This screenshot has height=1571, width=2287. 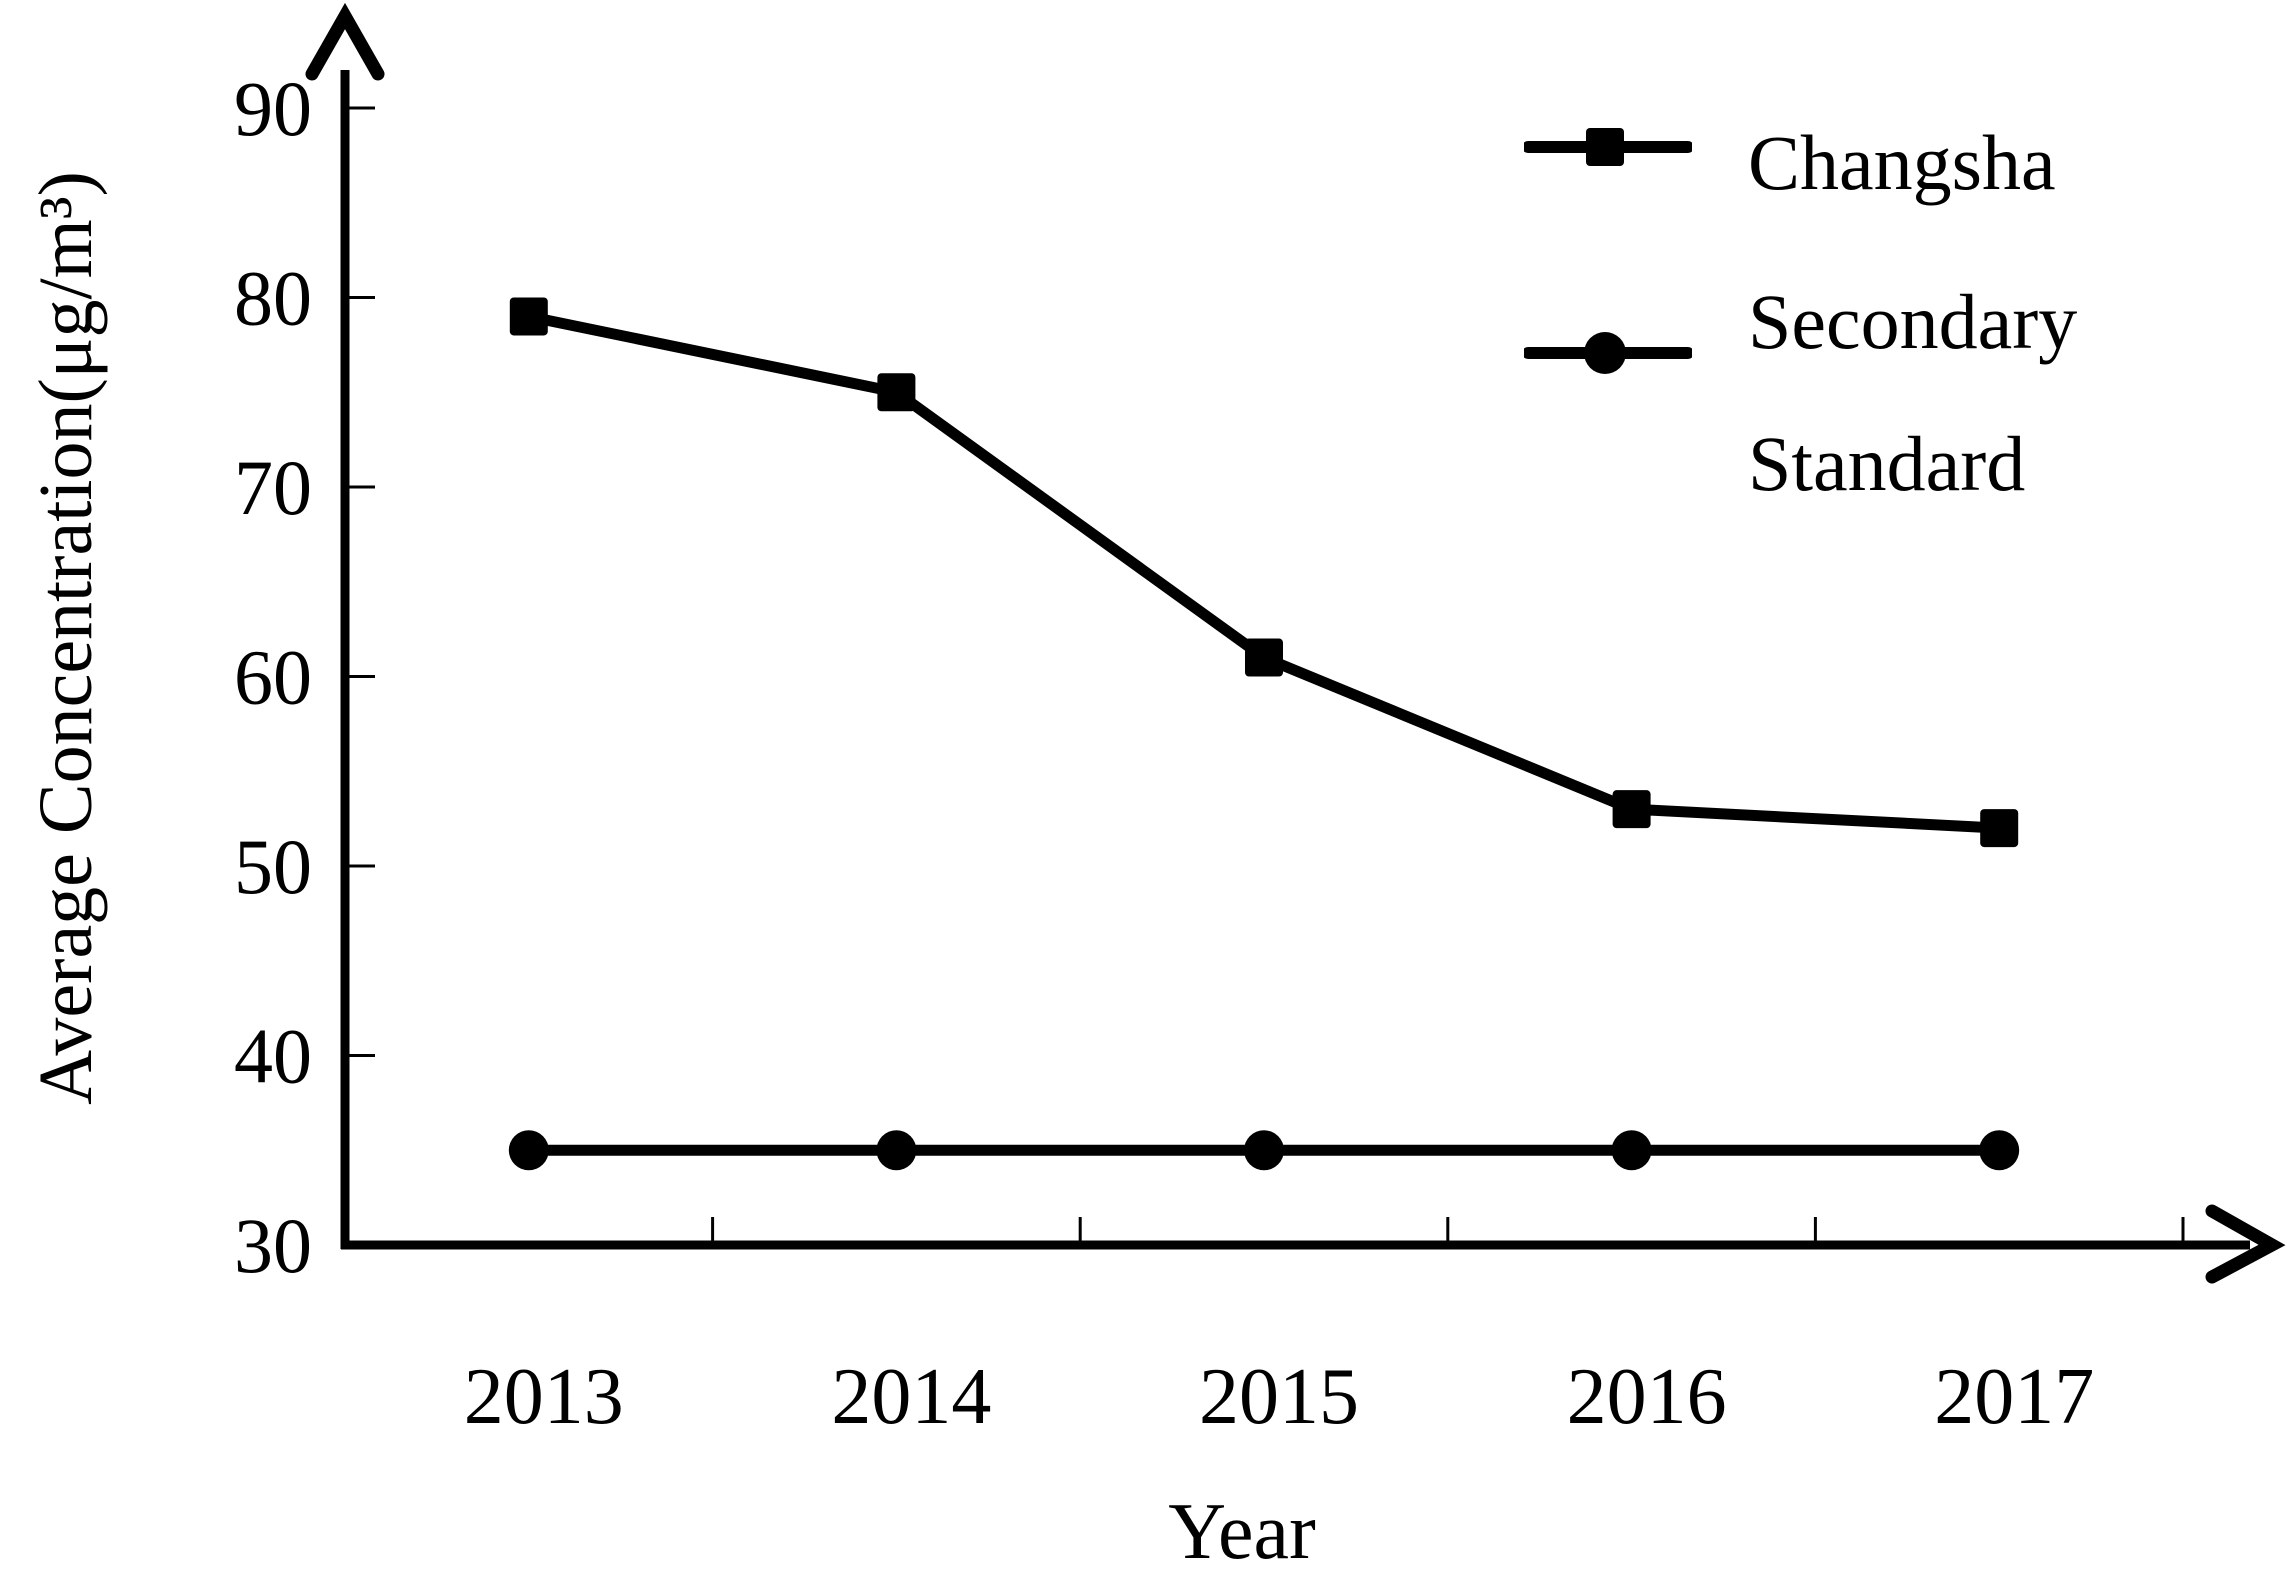 What do you see at coordinates (1279, 1397) in the screenshot?
I see `x-tick-label: 2015` at bounding box center [1279, 1397].